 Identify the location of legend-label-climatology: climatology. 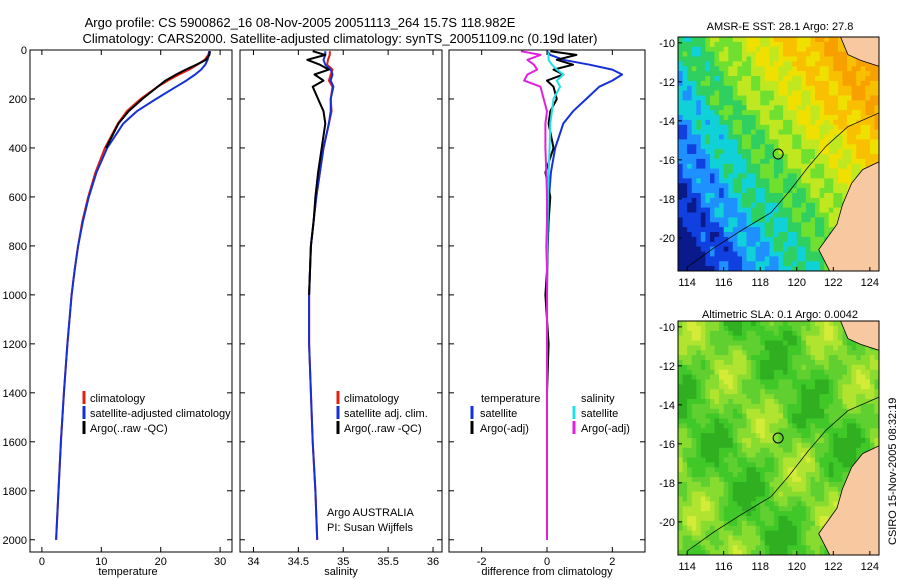
(118, 399).